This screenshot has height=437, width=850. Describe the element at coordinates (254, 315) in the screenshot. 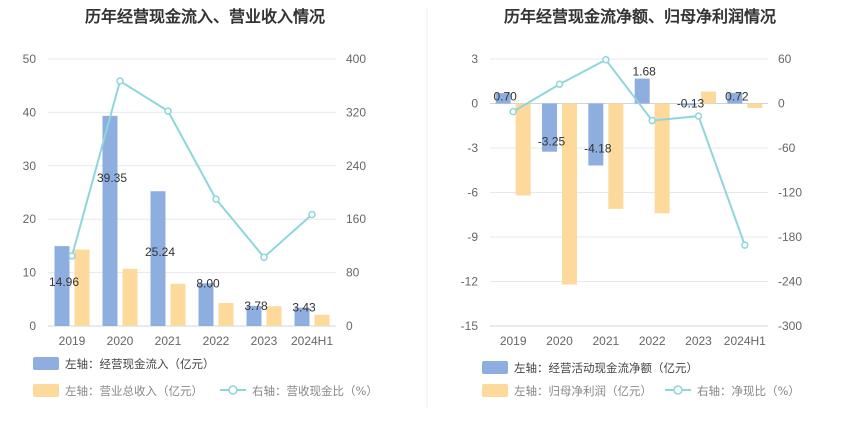

I see `bar-series1-2023` at that location.